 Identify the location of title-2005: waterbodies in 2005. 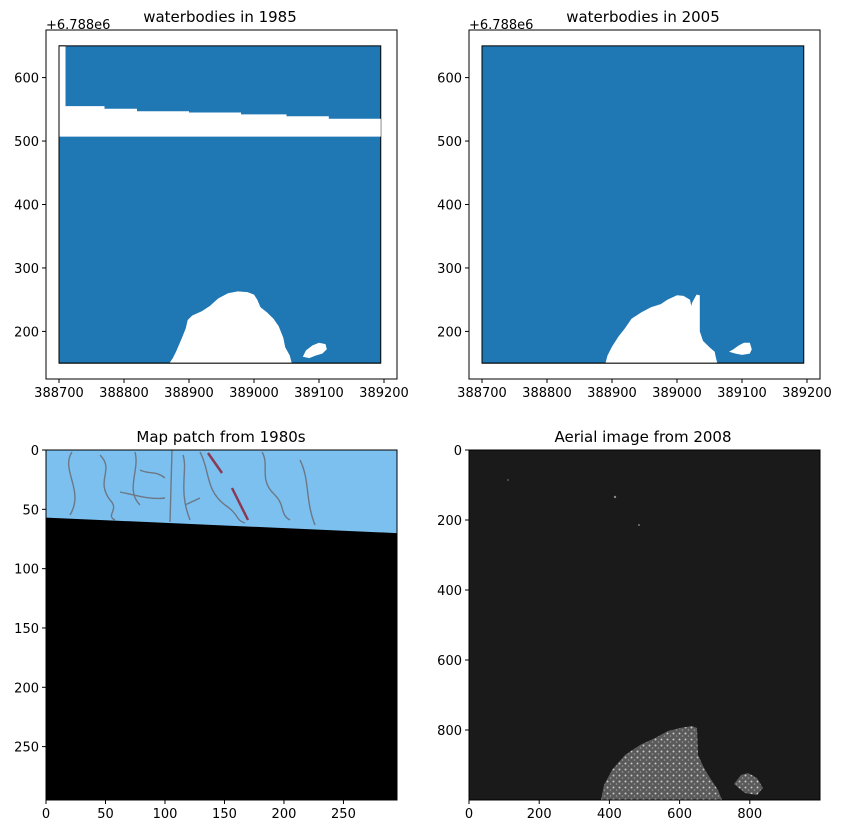
(643, 17).